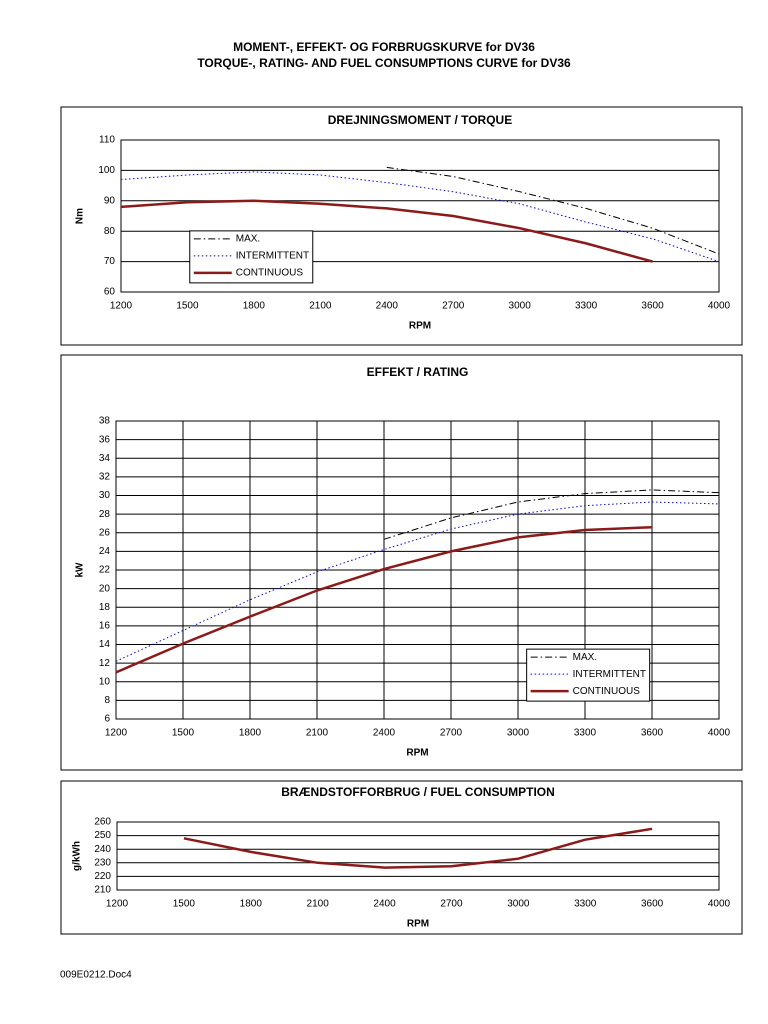 The height and width of the screenshot is (1024, 768). What do you see at coordinates (418, 792) in the screenshot?
I see `chart-title: BRÆNDSTOFFORBRUG / FUEL CONSUMPTION` at bounding box center [418, 792].